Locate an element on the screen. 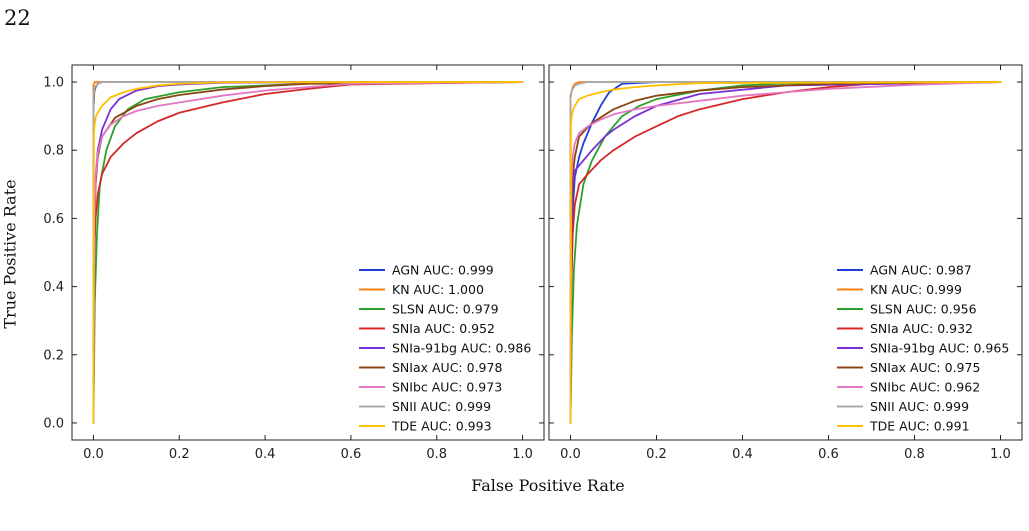 The height and width of the screenshot is (531, 1029). legend-entry: SNIbc AUC: 0.962 is located at coordinates (925, 387).